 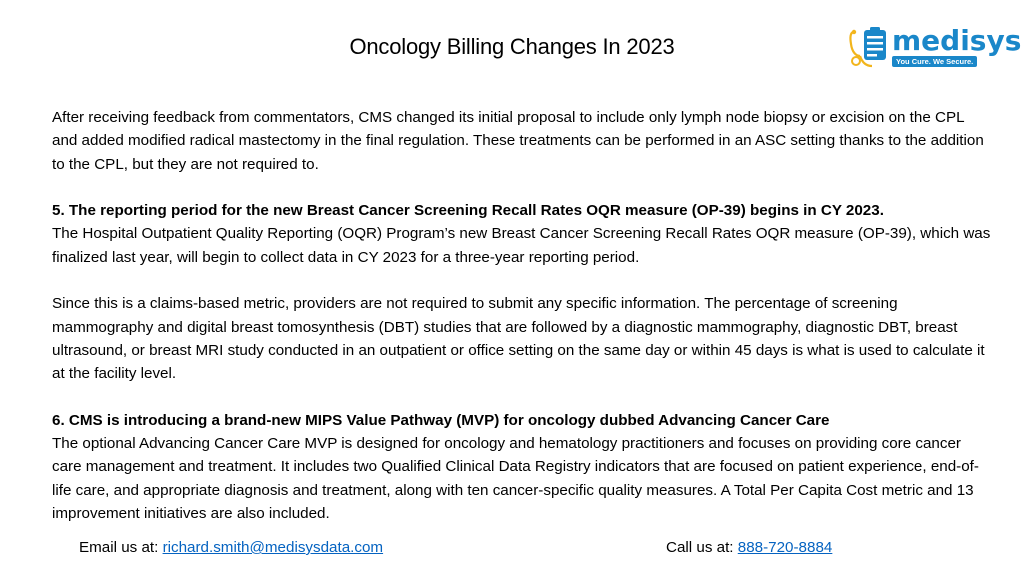 I want to click on stethoscope-clipboard-icon, so click(x=867, y=47).